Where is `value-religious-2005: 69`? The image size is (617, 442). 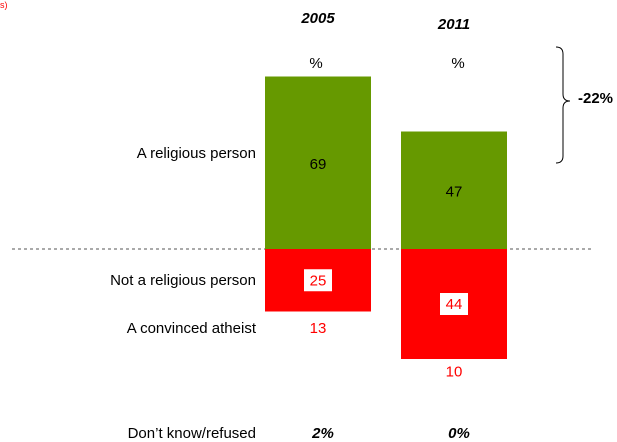 value-religious-2005: 69 is located at coordinates (318, 164).